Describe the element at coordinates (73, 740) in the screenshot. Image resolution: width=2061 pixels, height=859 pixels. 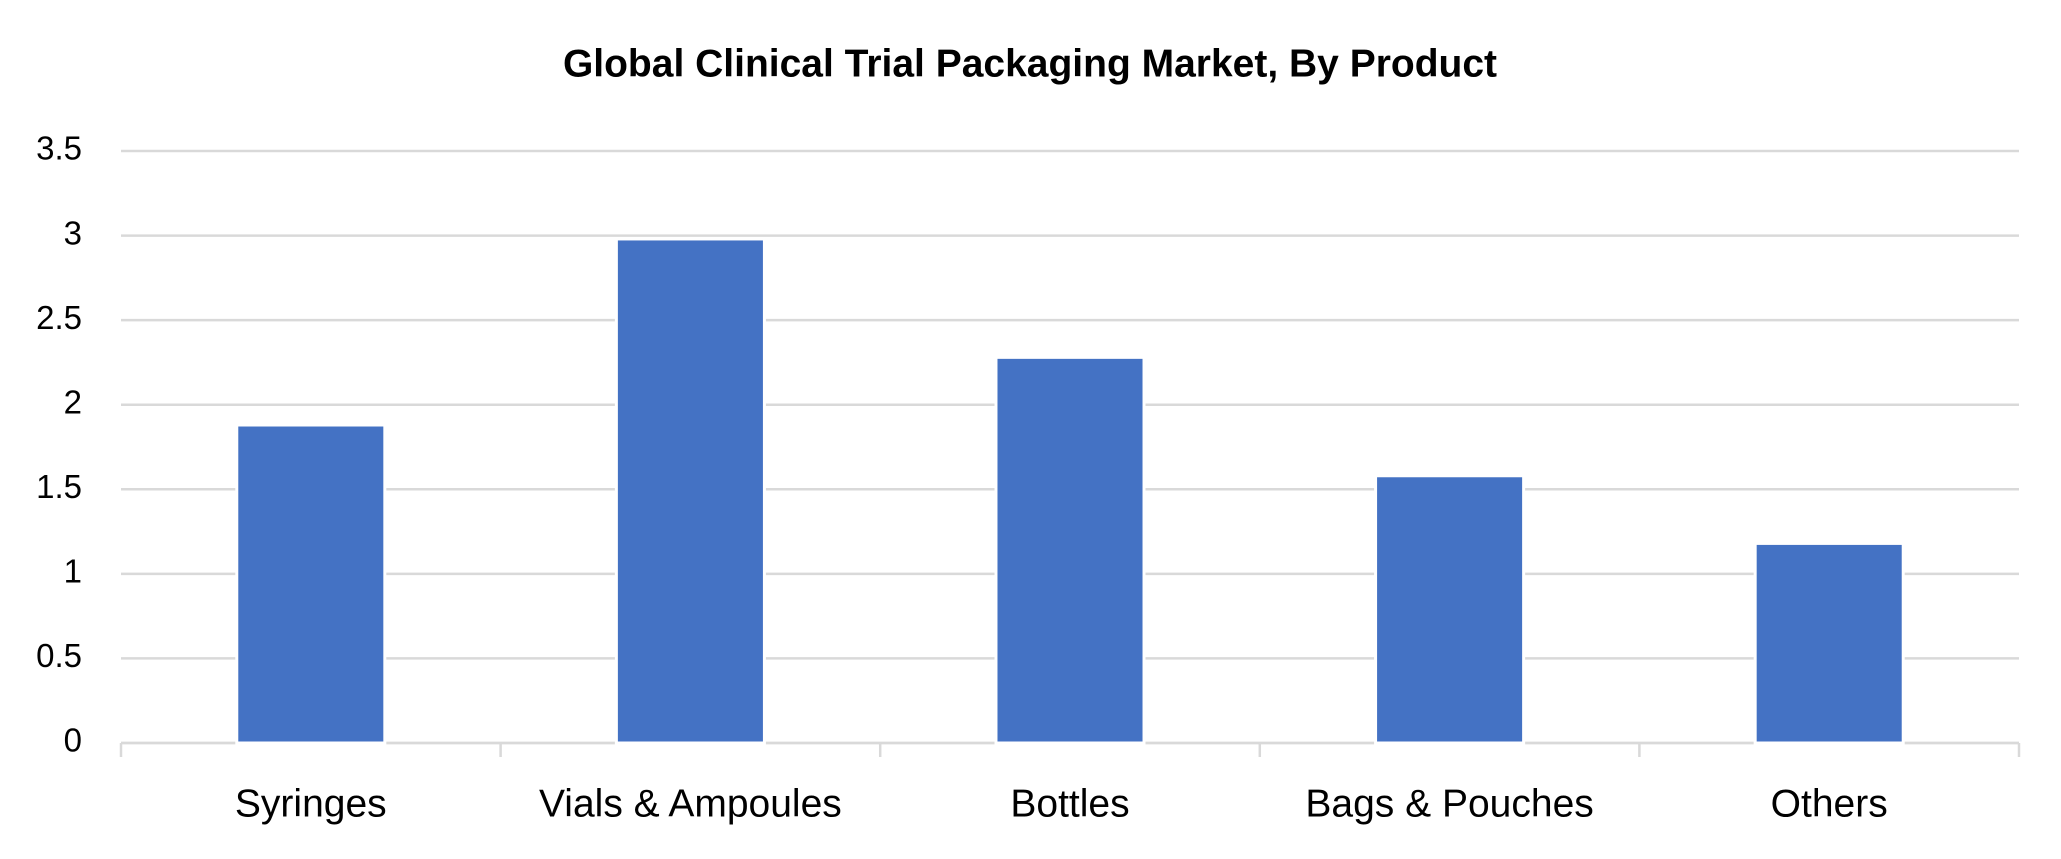
I see `y-tick-label: 0` at that location.